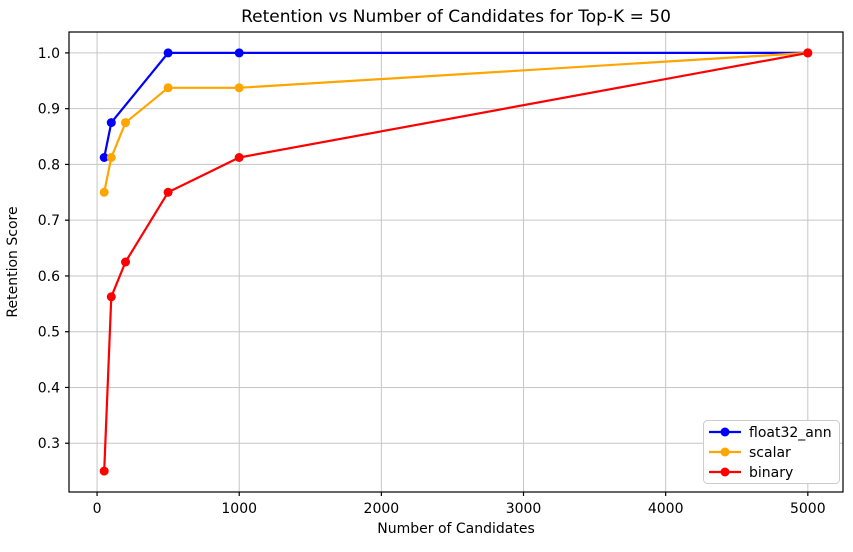 This screenshot has width=853, height=552. I want to click on y-tick-label: 0.6, so click(49, 277).